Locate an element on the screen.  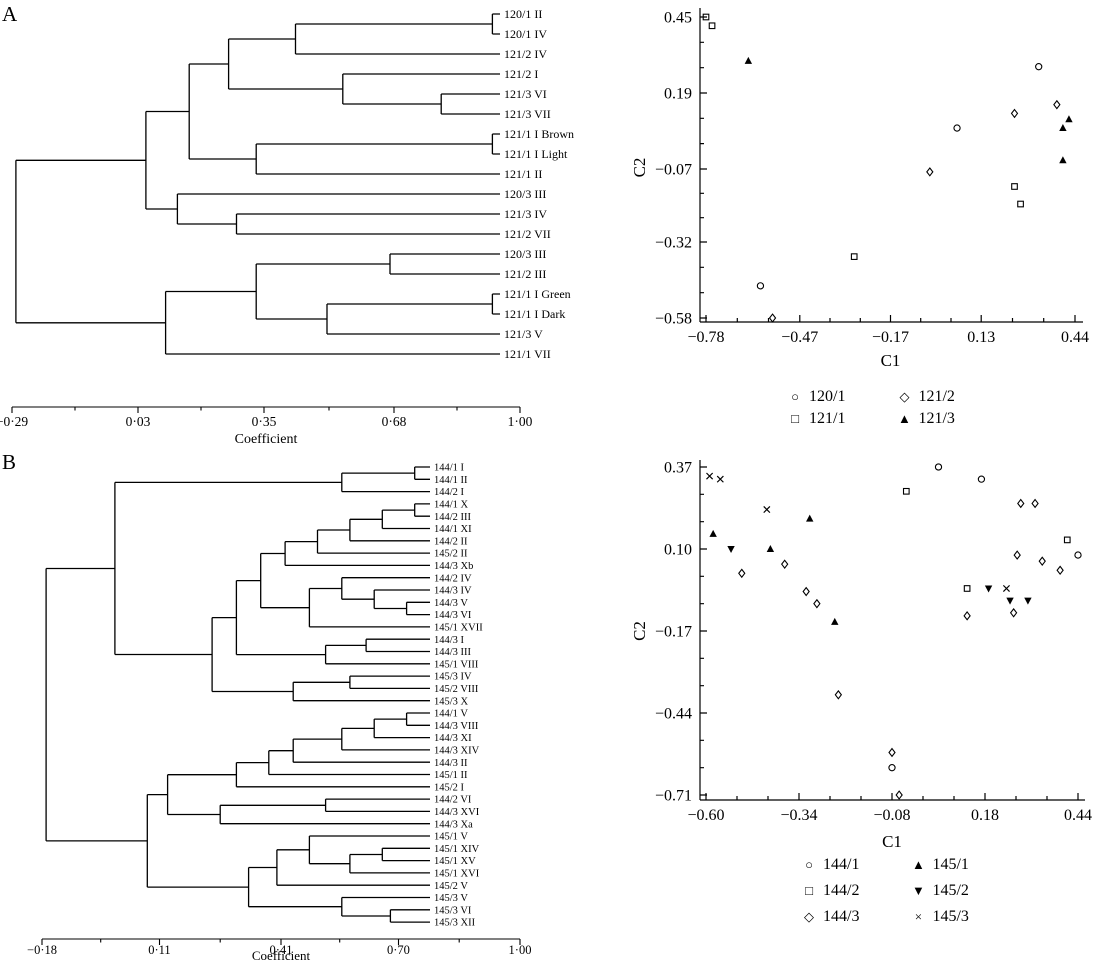
dendrogram-leaf-label: 121/1 I Brown is located at coordinates (539, 134).